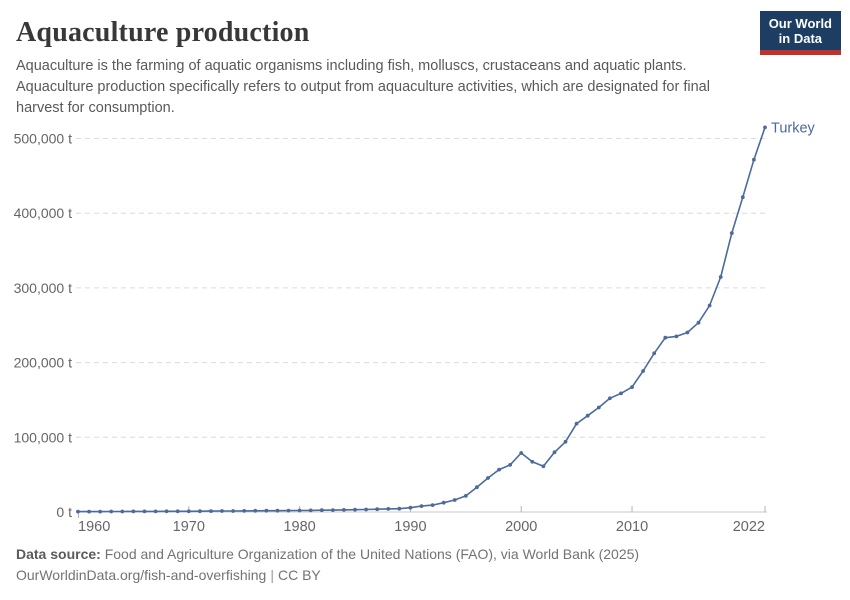 The height and width of the screenshot is (600, 850). What do you see at coordinates (800, 23) in the screenshot?
I see `owid-logo-line1: Our World` at bounding box center [800, 23].